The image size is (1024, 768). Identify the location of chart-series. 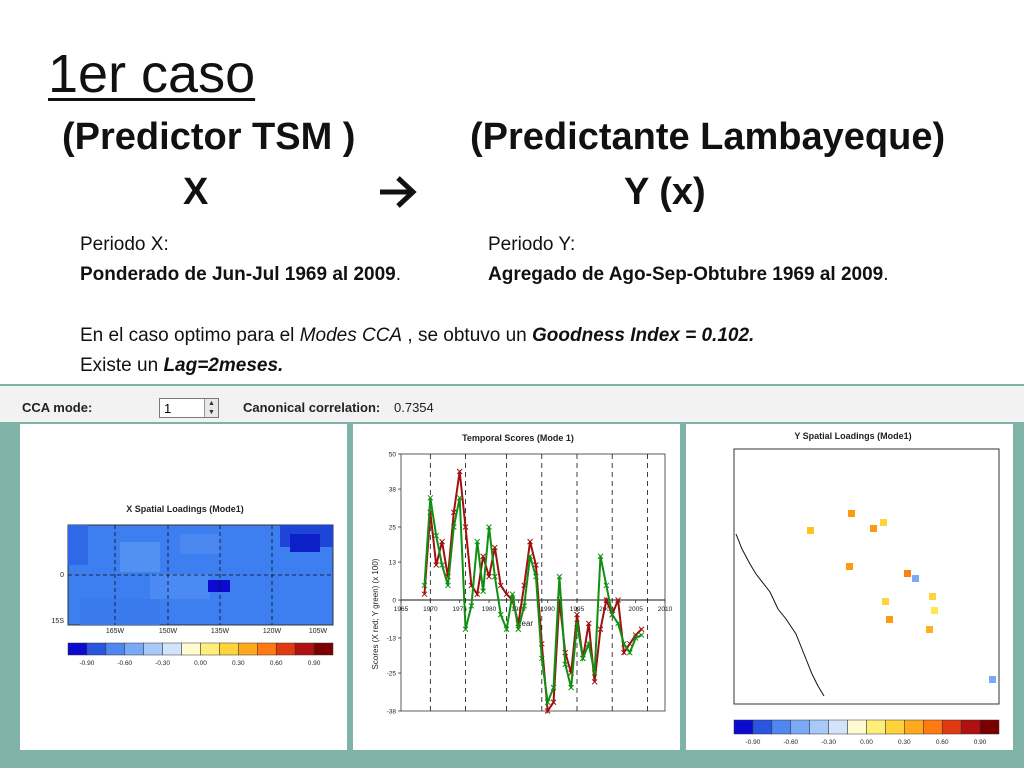
(533, 591).